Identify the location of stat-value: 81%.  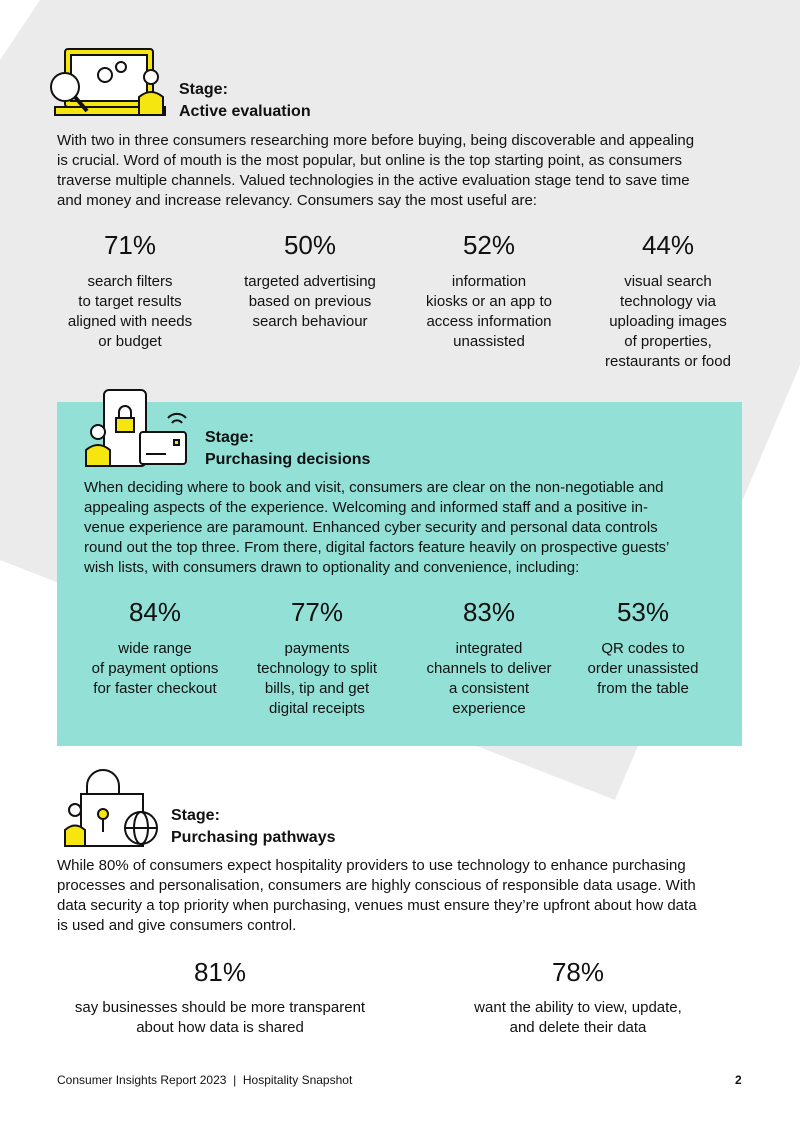
(220, 972).